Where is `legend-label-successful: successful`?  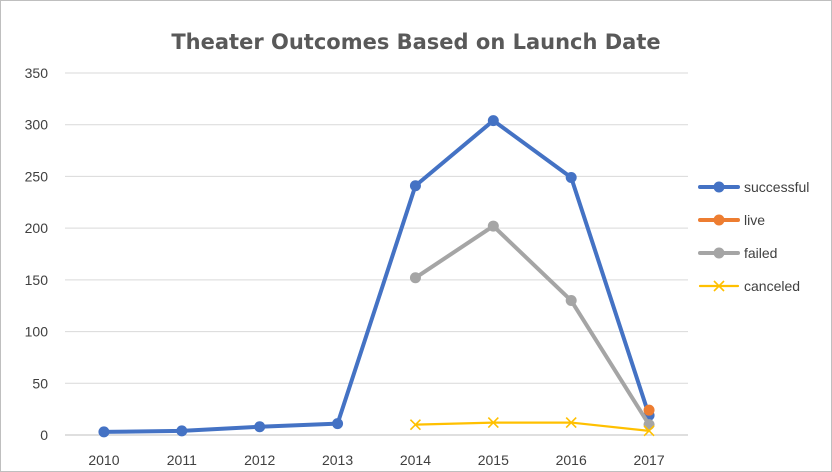
legend-label-successful: successful is located at coordinates (776, 187).